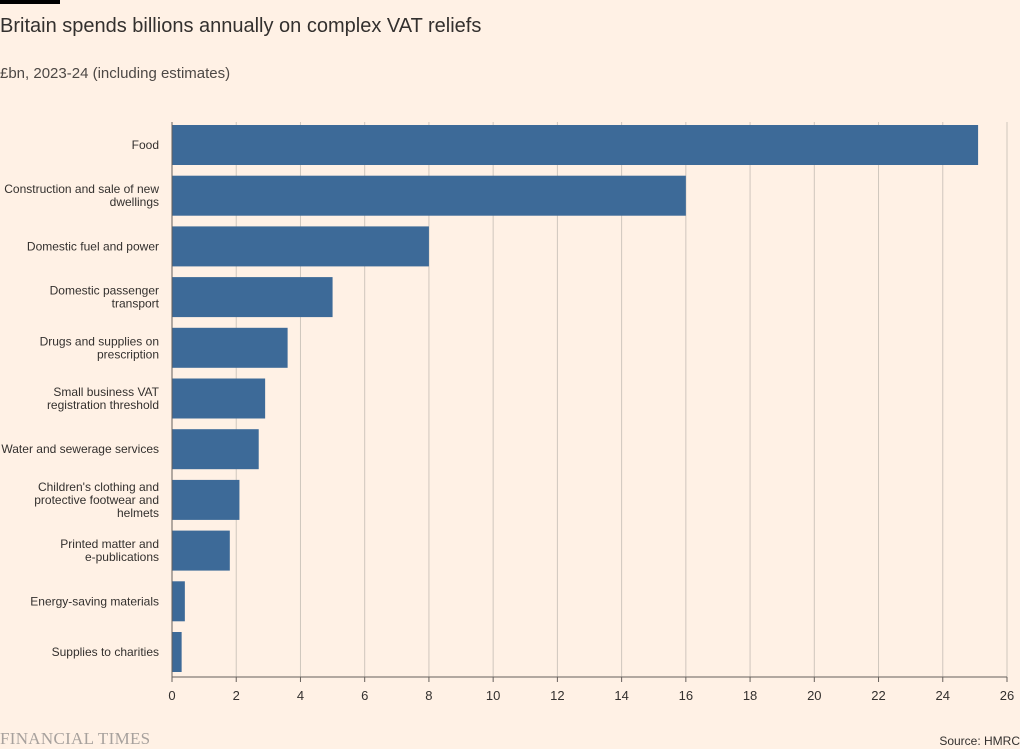 The image size is (1020, 749). I want to click on category-label: Drugs and supplies on, so click(99, 341).